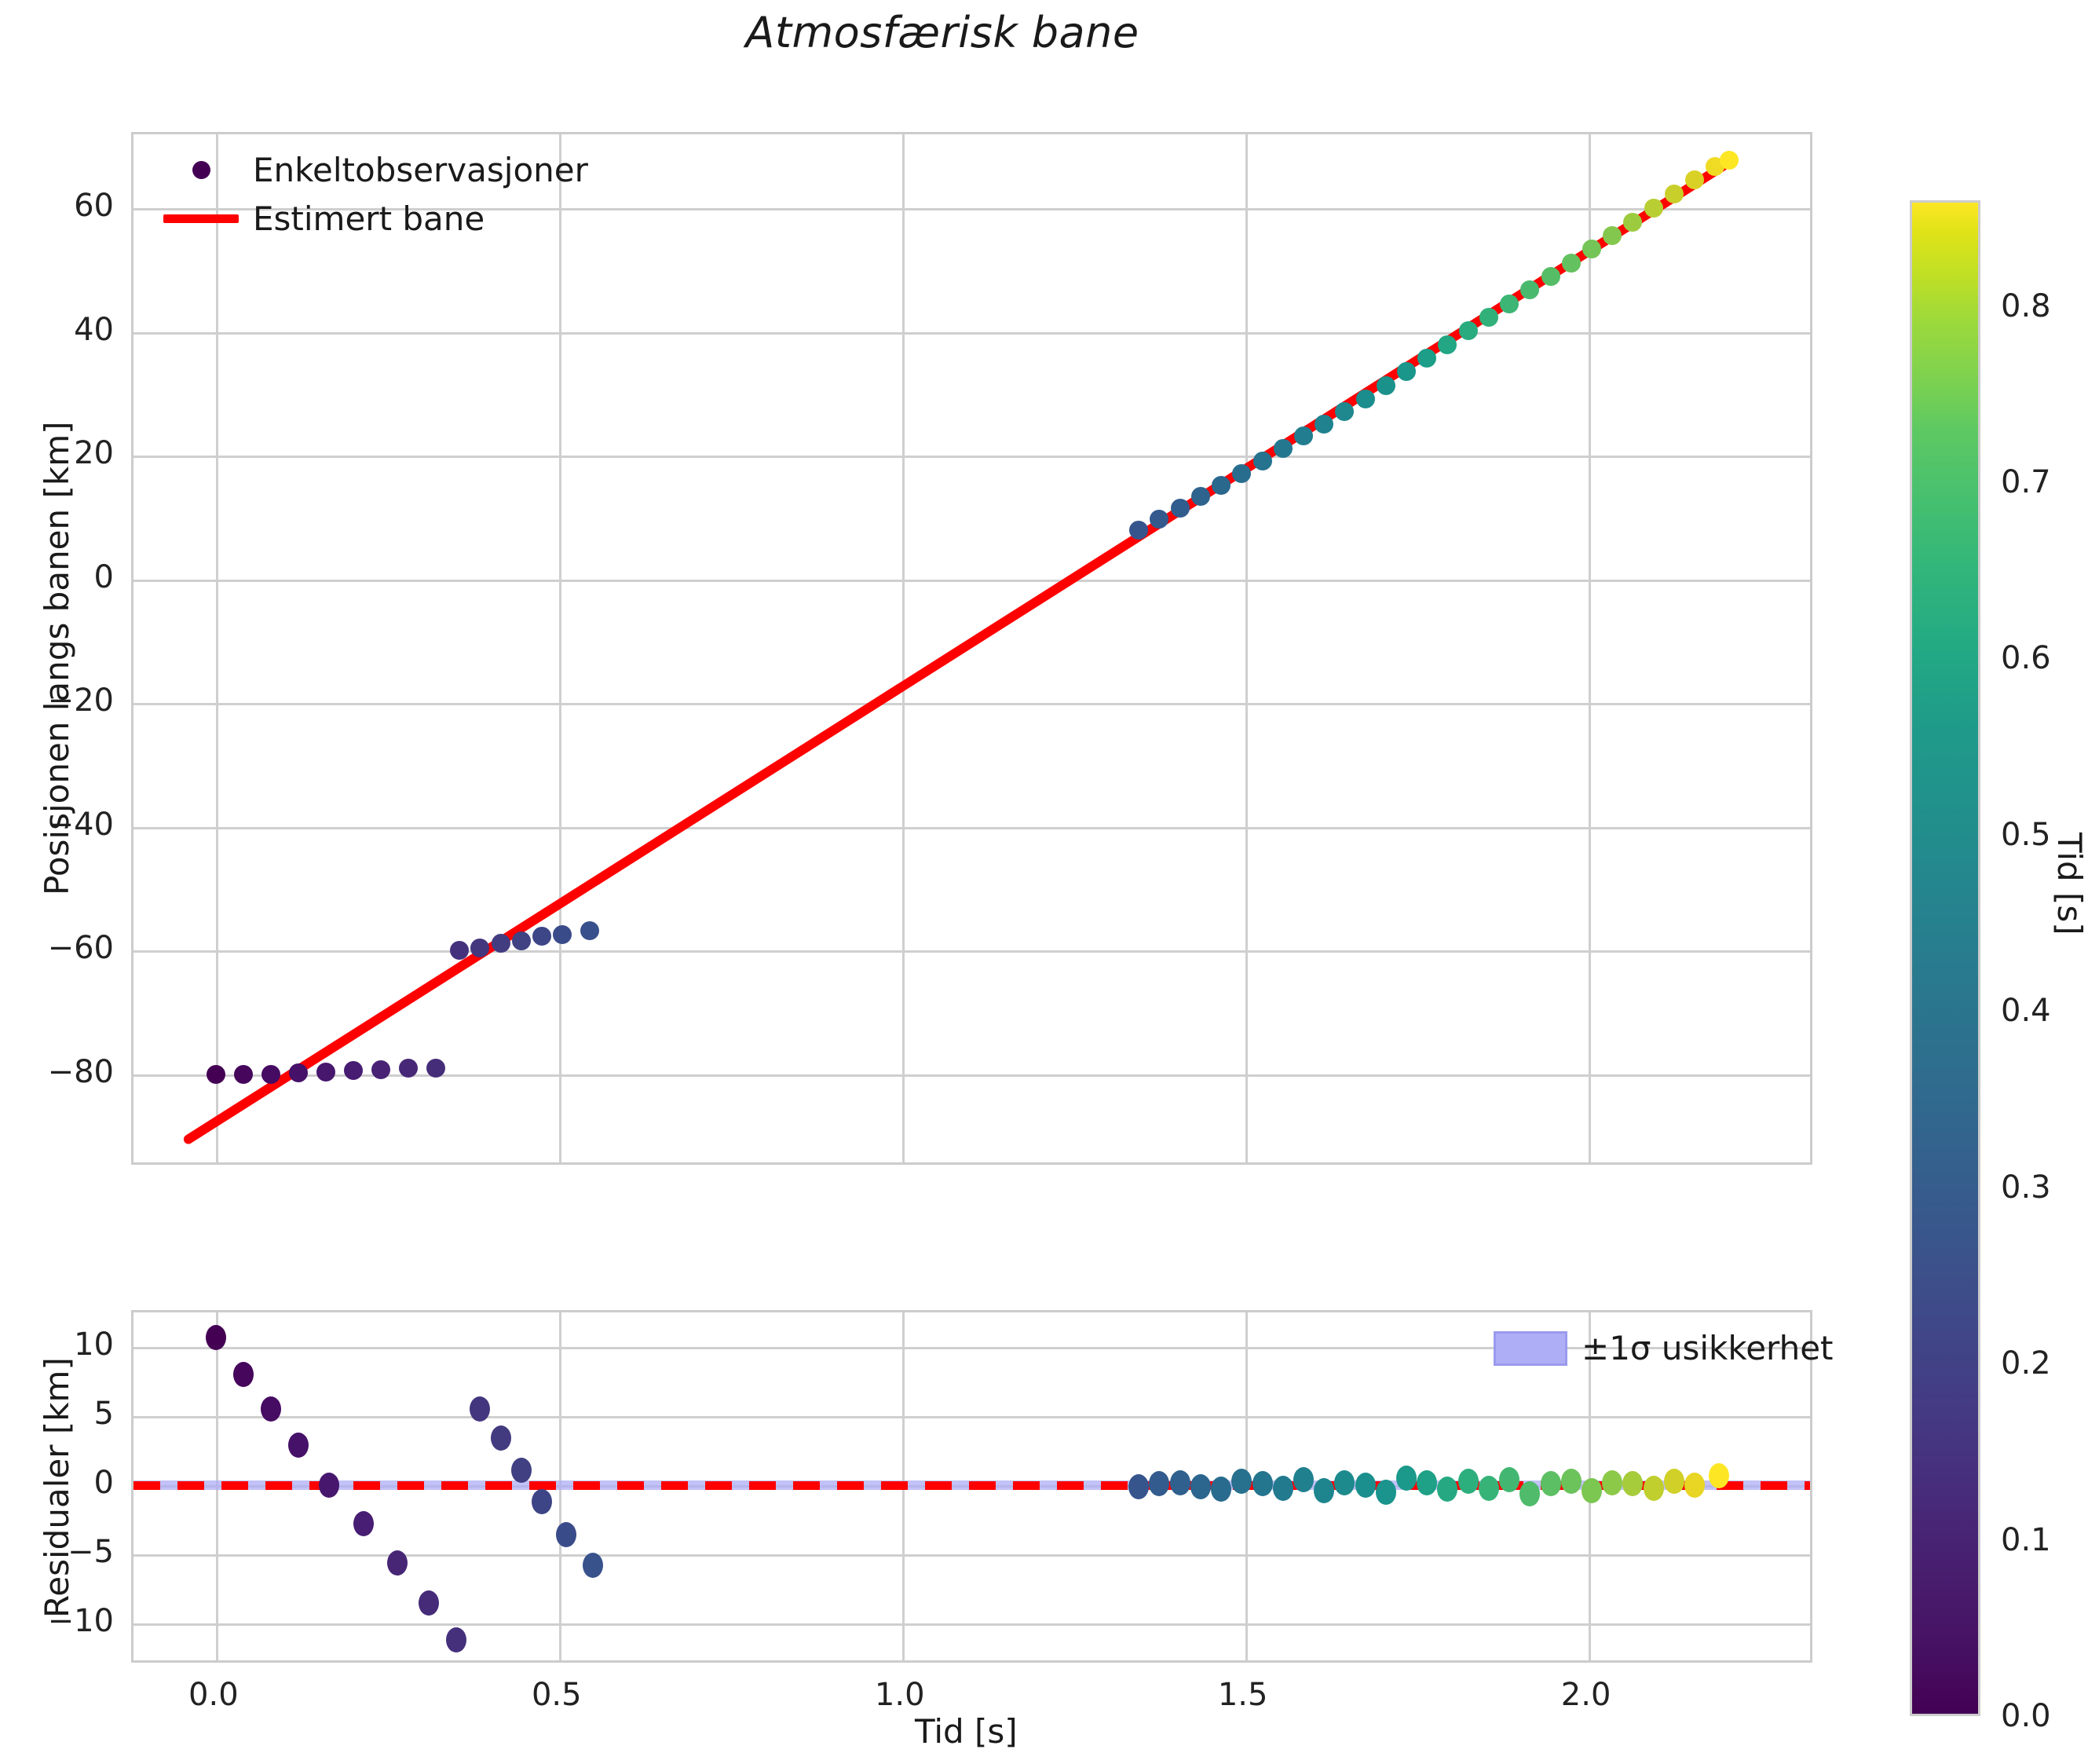 The width and height of the screenshot is (2099, 1764). What do you see at coordinates (201, 170) in the screenshot?
I see `scatter-marker-icon` at bounding box center [201, 170].